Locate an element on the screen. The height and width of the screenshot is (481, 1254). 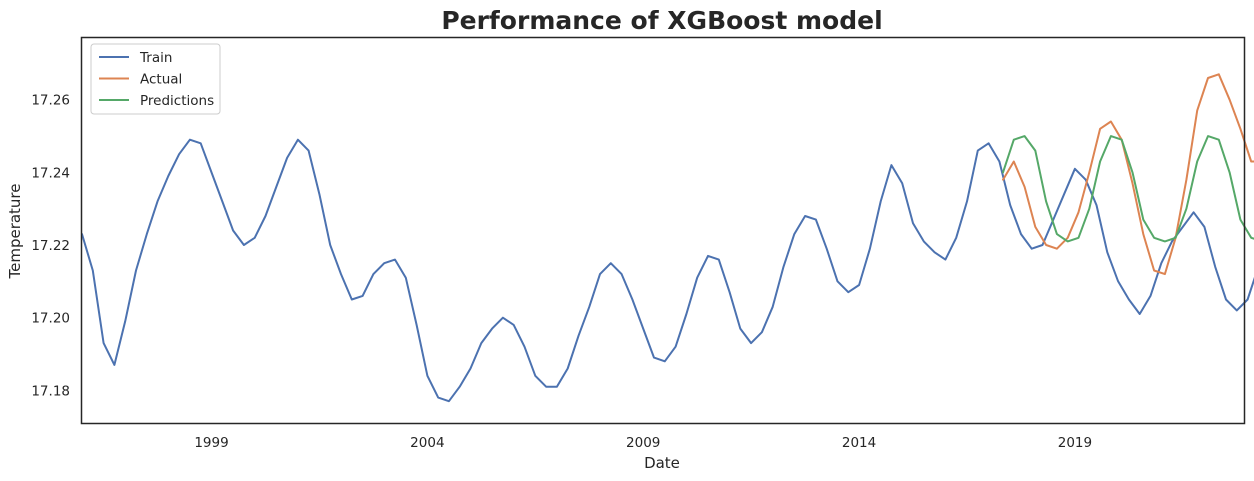
x-tick-label: 2009 is located at coordinates (643, 443).